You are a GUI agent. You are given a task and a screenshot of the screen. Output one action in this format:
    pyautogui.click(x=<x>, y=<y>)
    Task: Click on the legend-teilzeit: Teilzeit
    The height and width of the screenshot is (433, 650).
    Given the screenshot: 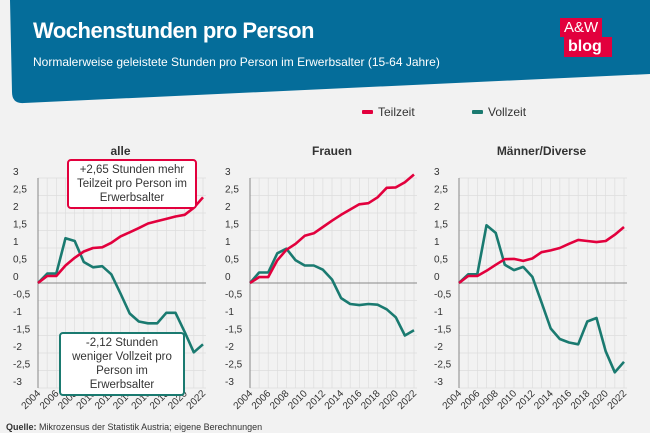 What is the action you would take?
    pyautogui.click(x=388, y=112)
    